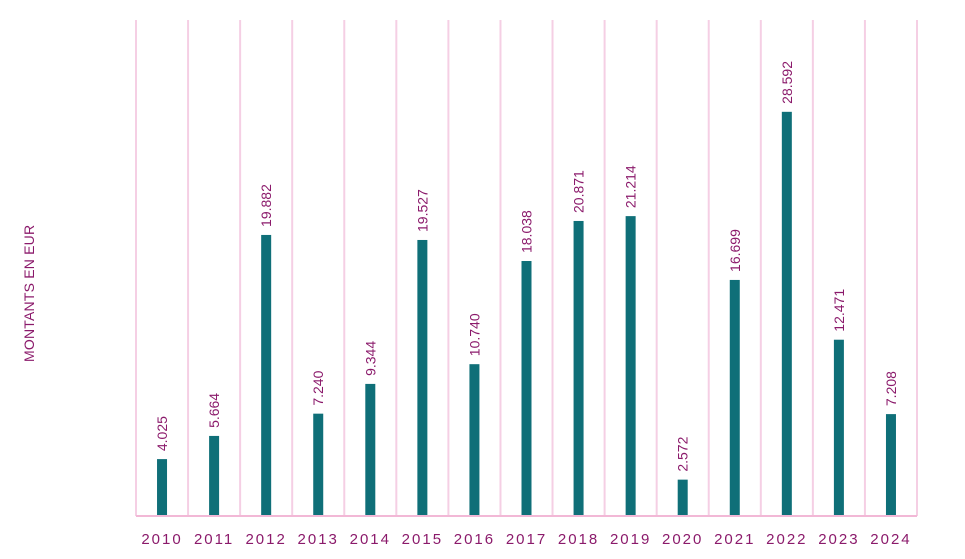 Image resolution: width=965 pixels, height=559 pixels. What do you see at coordinates (318, 539) in the screenshot?
I see `x-tick-2013: 2013` at bounding box center [318, 539].